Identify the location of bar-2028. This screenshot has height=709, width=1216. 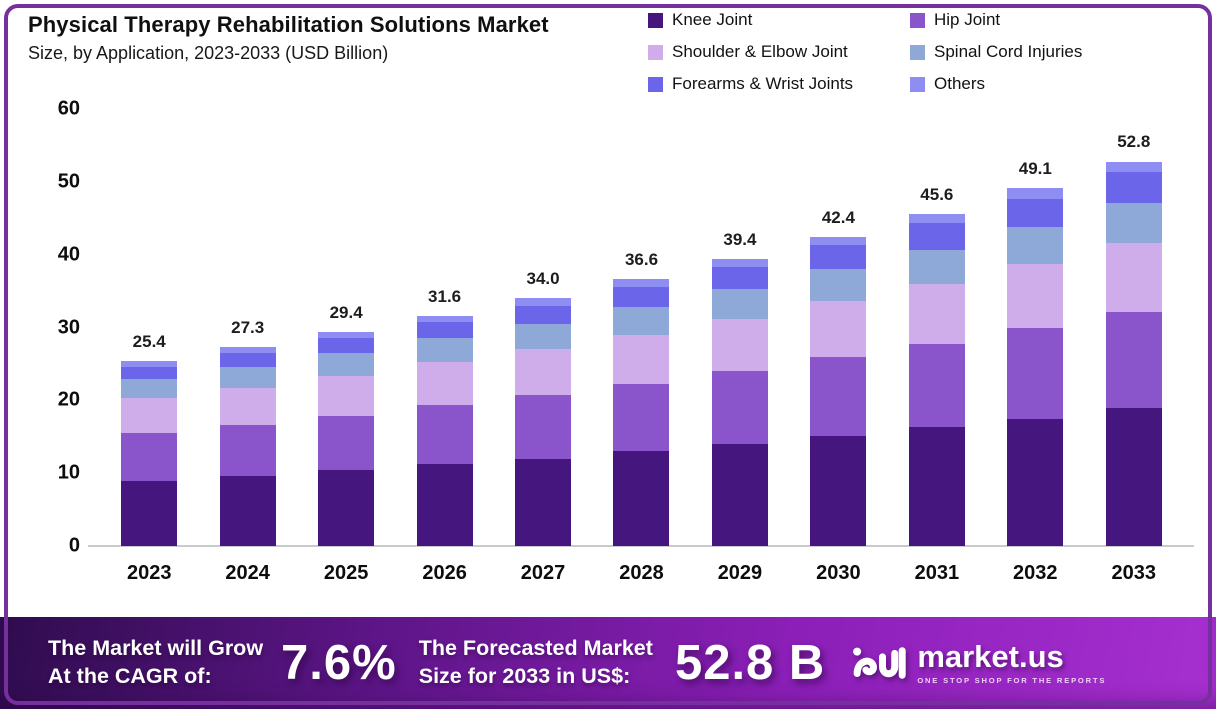
(641, 412).